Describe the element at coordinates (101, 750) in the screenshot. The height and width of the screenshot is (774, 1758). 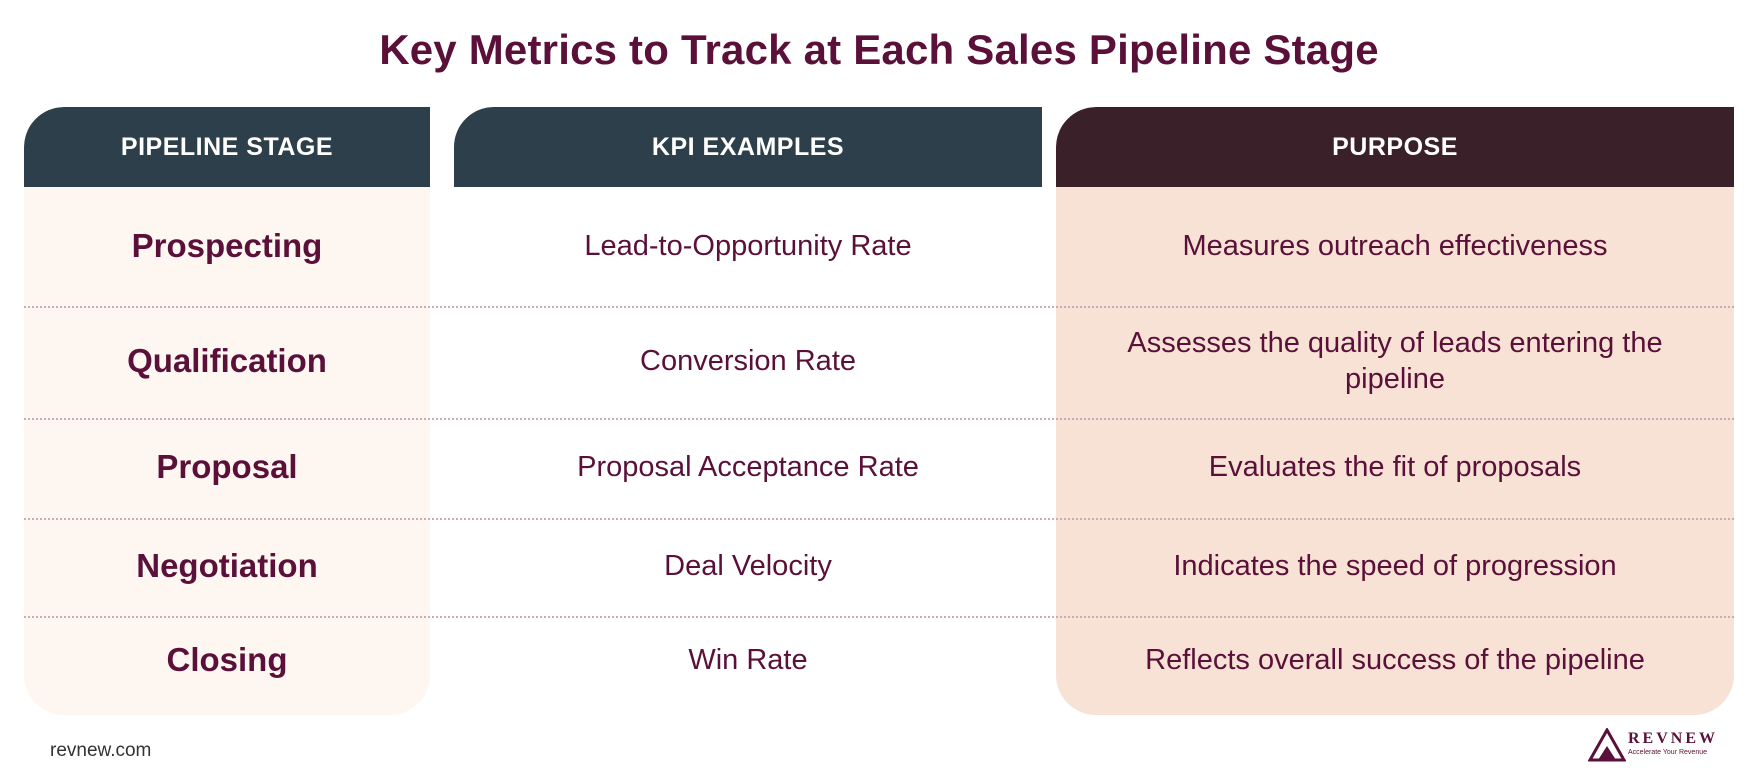
I see `site-url: revnew.com` at that location.